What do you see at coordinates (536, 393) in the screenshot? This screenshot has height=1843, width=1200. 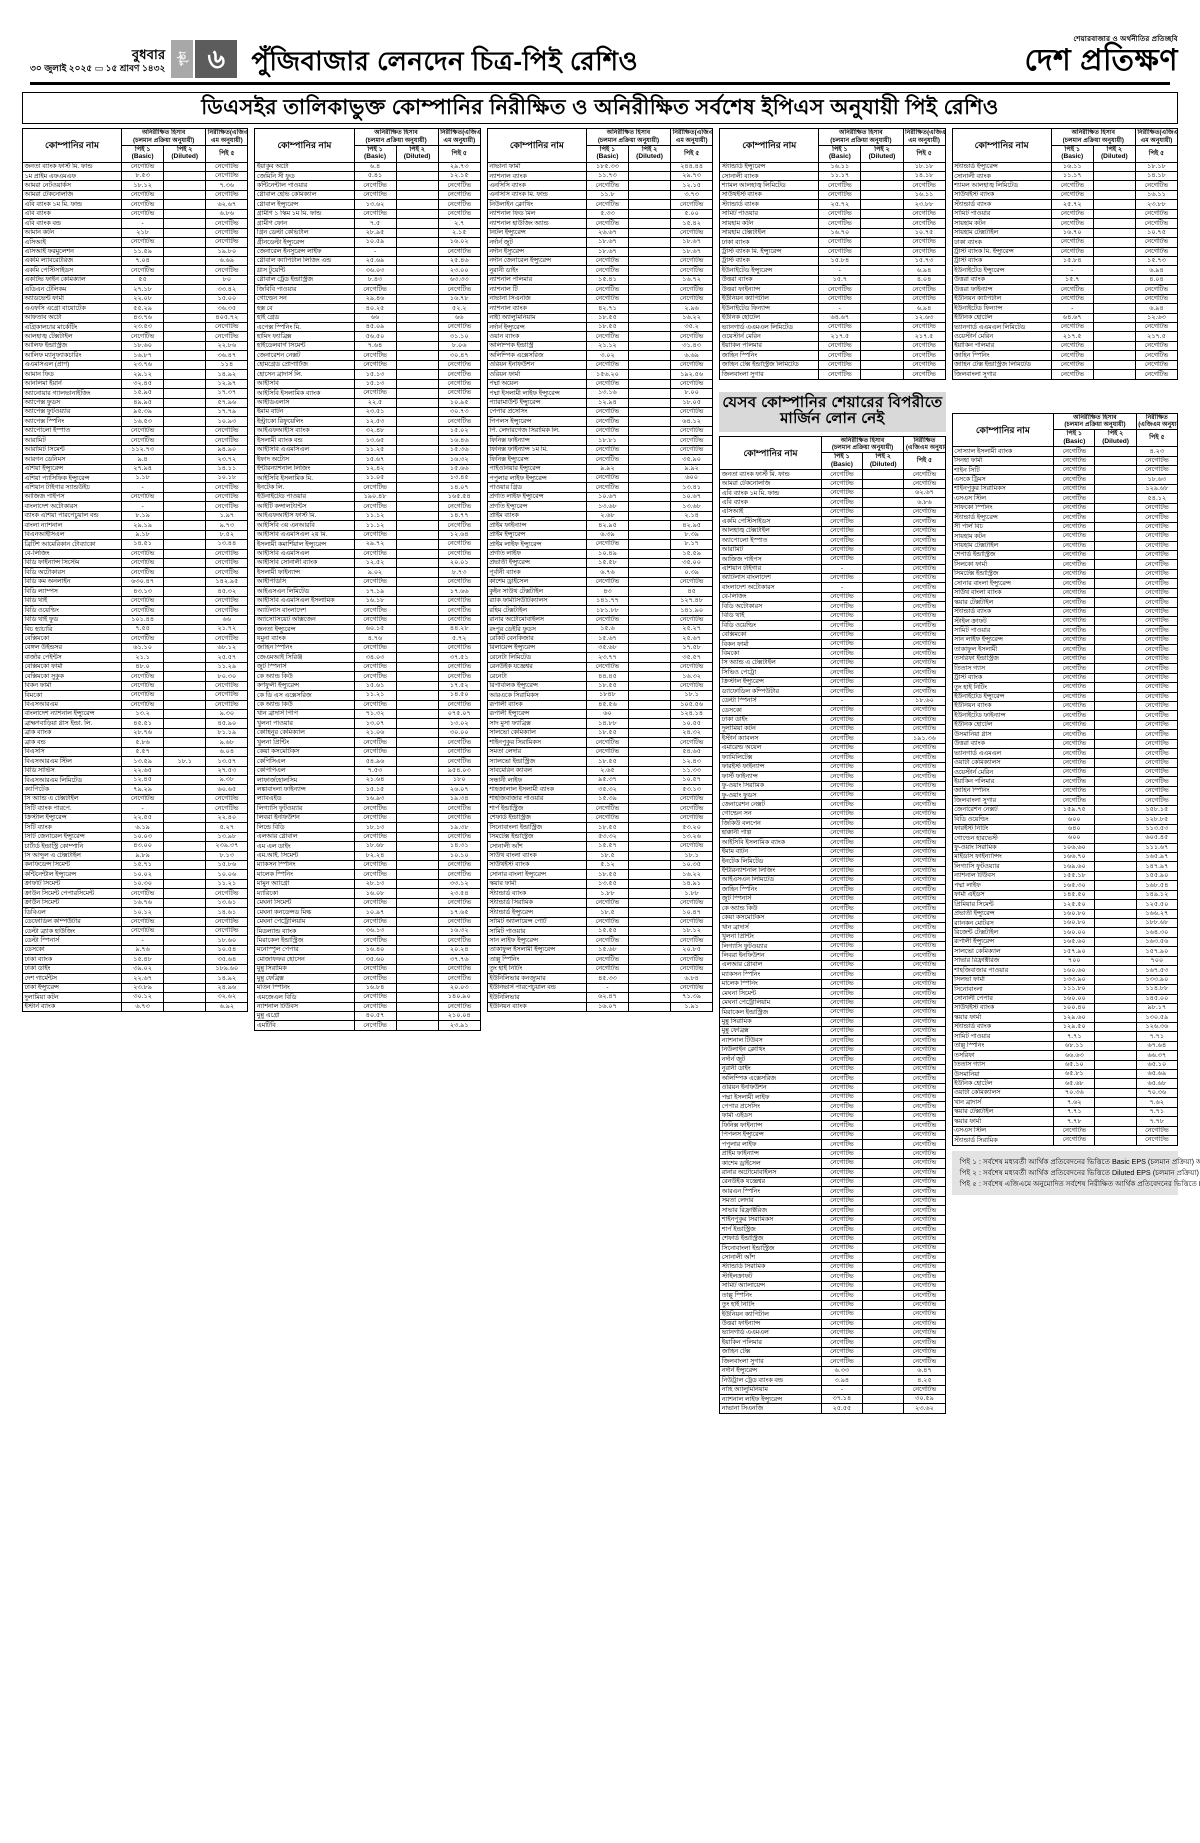 I see `company-name-cell: পদ্মা ইসলামী লাইফ ইন্স্যুরেন্স` at bounding box center [536, 393].